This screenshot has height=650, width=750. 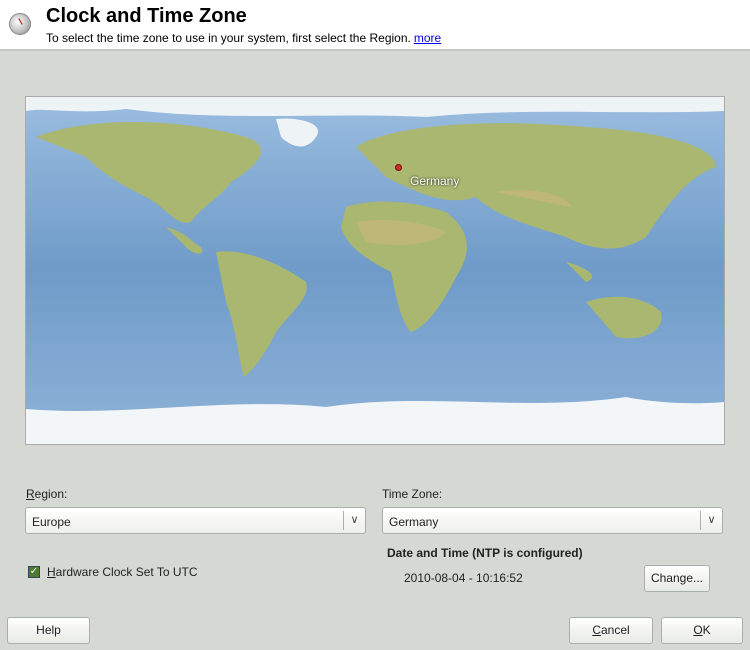 What do you see at coordinates (47, 494) in the screenshot?
I see `region-label: Region:` at bounding box center [47, 494].